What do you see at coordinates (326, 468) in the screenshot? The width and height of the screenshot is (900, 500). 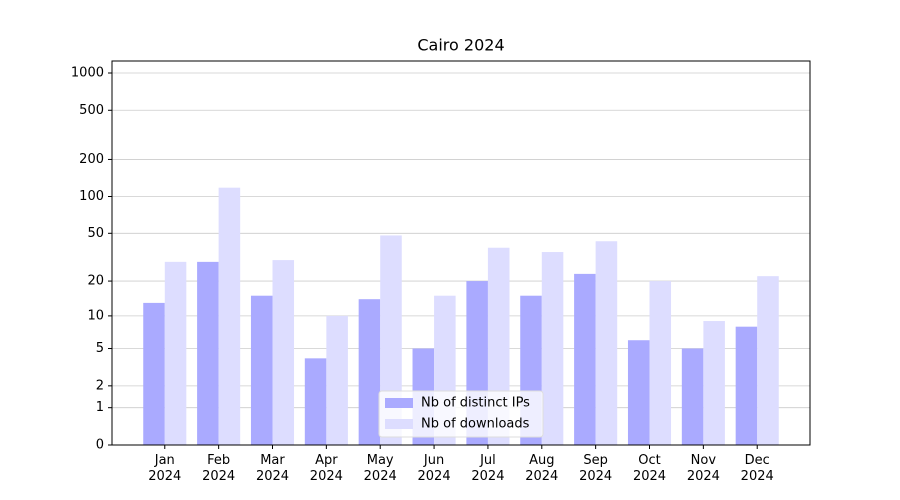 I see `x-tick-label: Apr 2024` at bounding box center [326, 468].